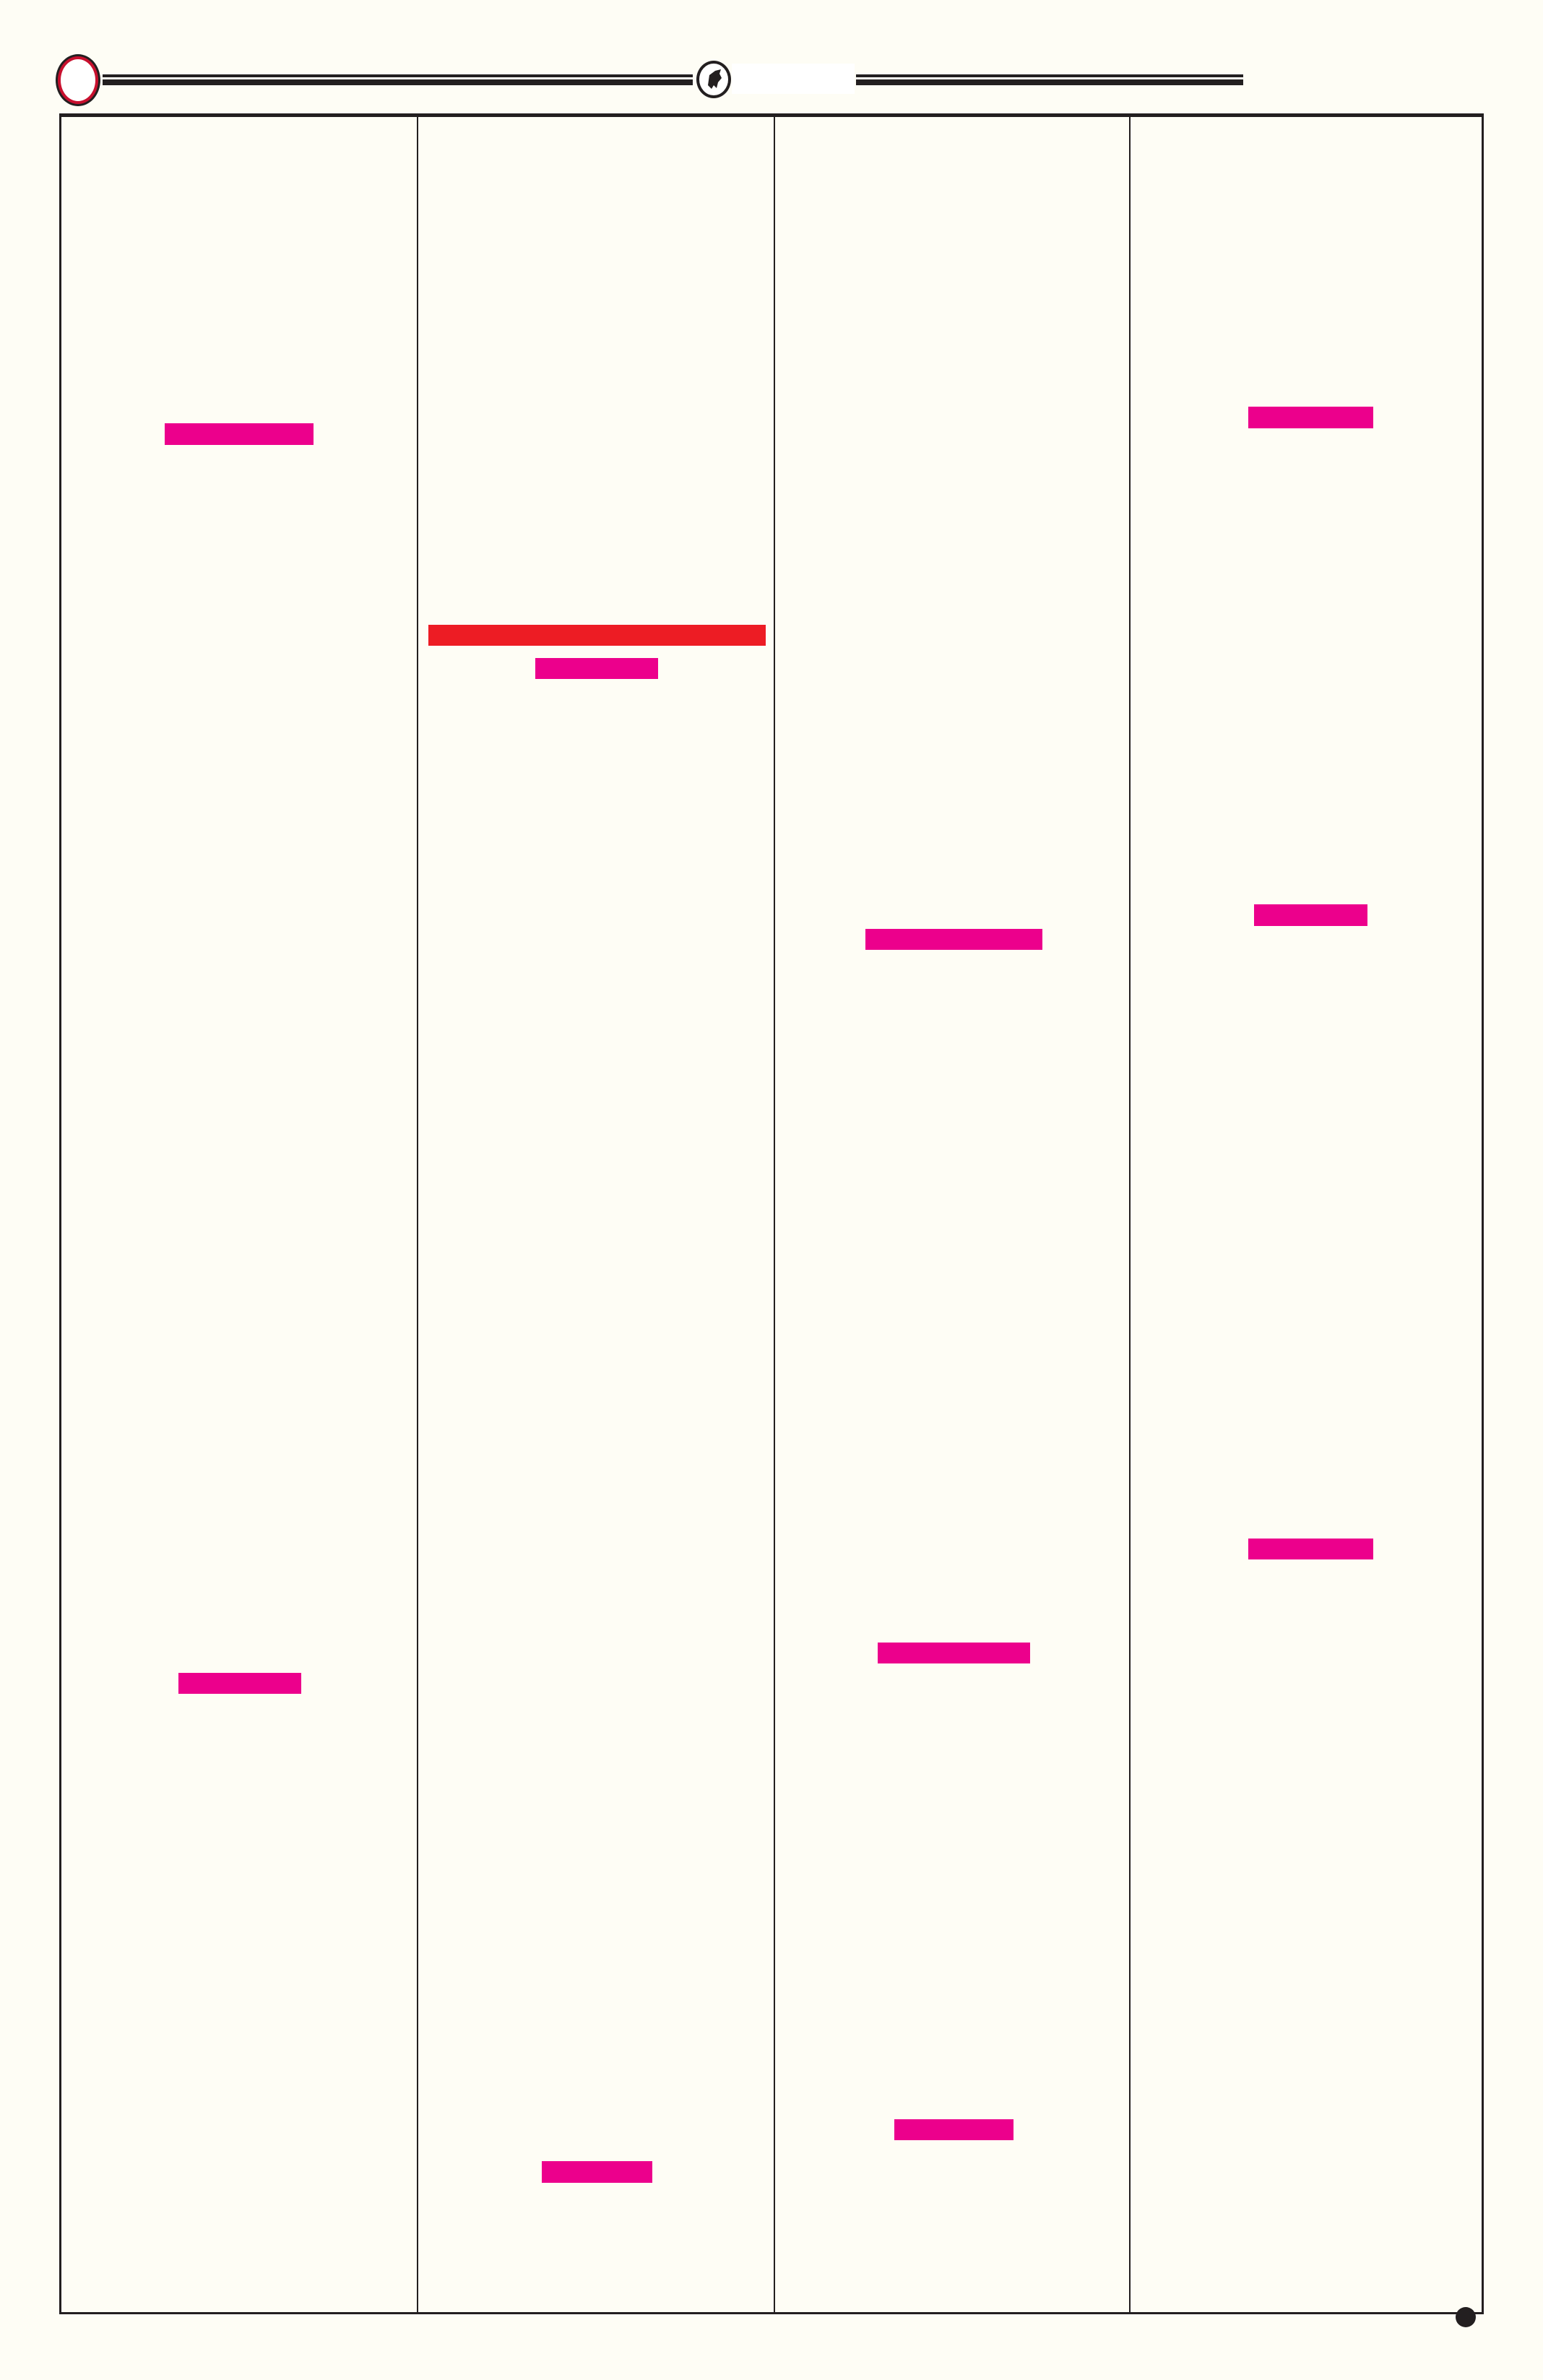  Describe the element at coordinates (793, 79) in the screenshot. I see `blank-label-box` at that location.